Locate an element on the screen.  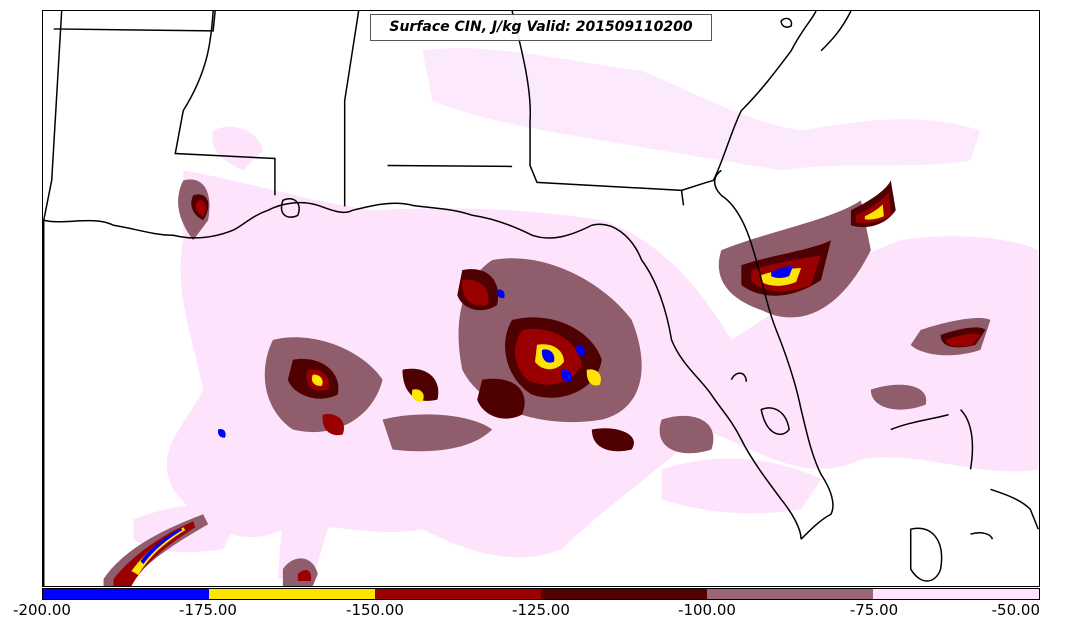
colorbar-tick-label: -175.00 is located at coordinates (208, 610).